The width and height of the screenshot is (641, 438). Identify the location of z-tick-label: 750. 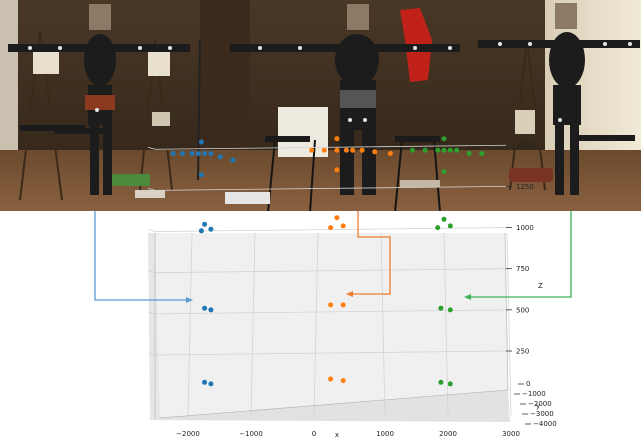
(522, 269).